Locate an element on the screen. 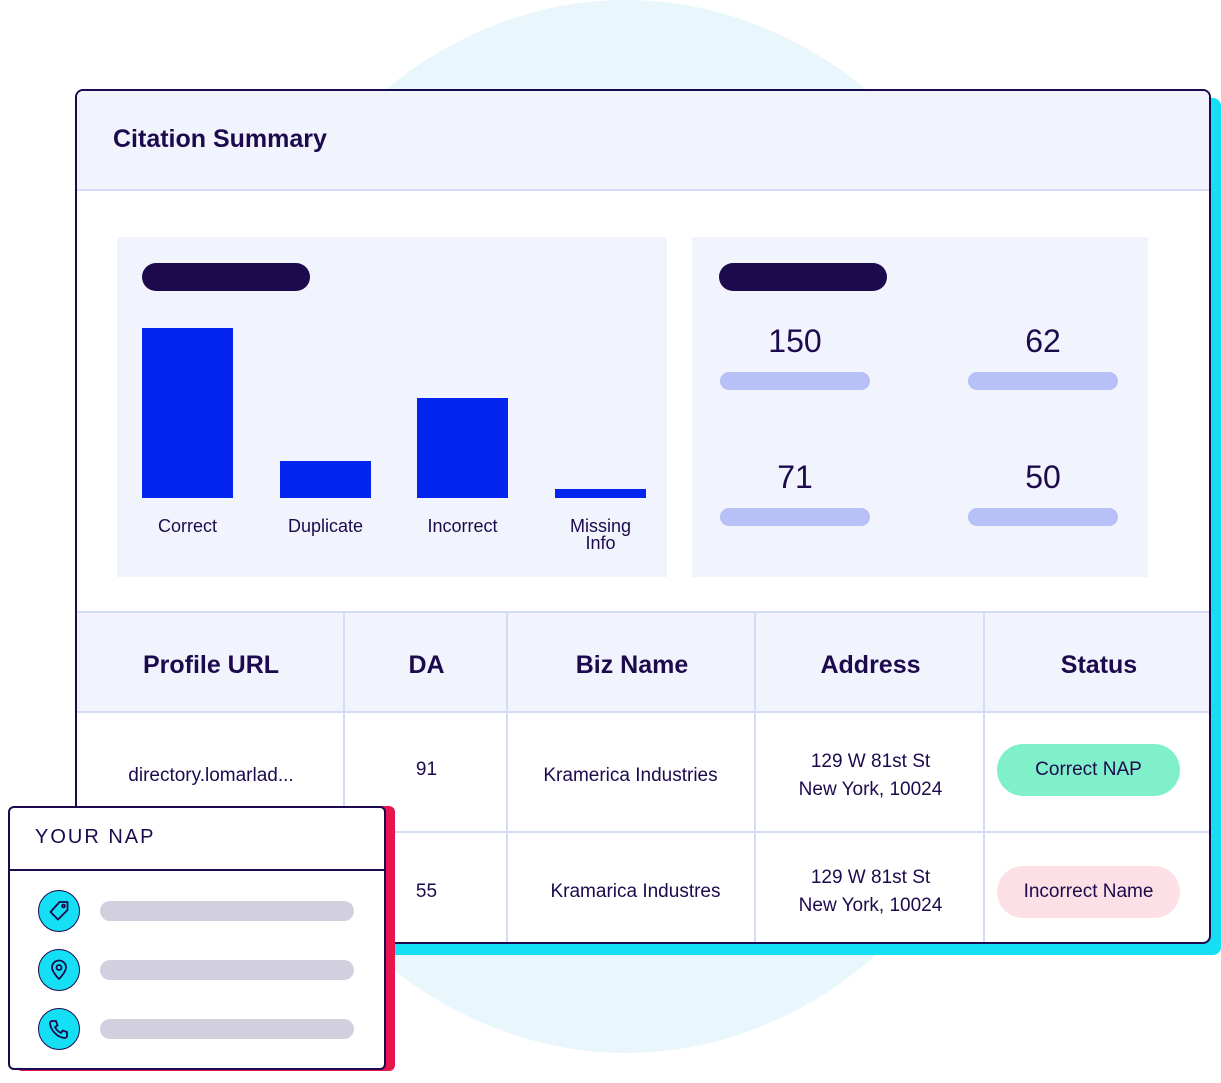 This screenshot has width=1221, height=1083. stats-panel: 150 62 71 50 is located at coordinates (920, 407).